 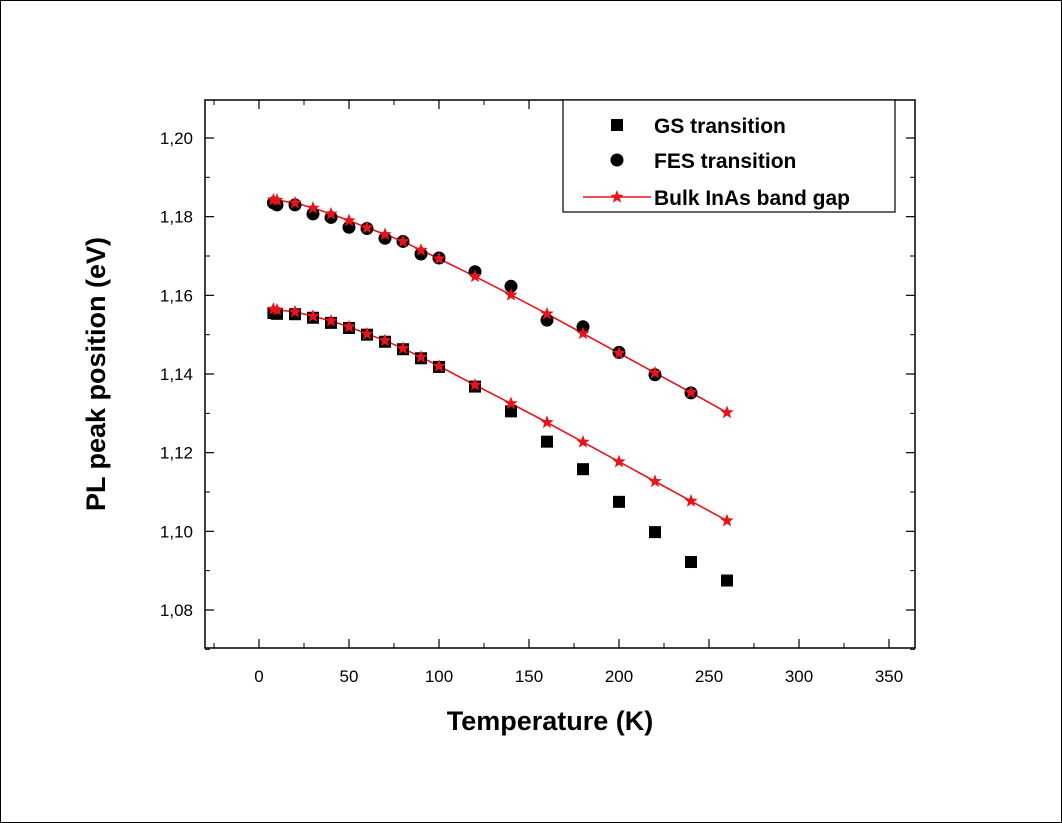 I want to click on y-tick-label: 1,18, so click(x=176, y=217).